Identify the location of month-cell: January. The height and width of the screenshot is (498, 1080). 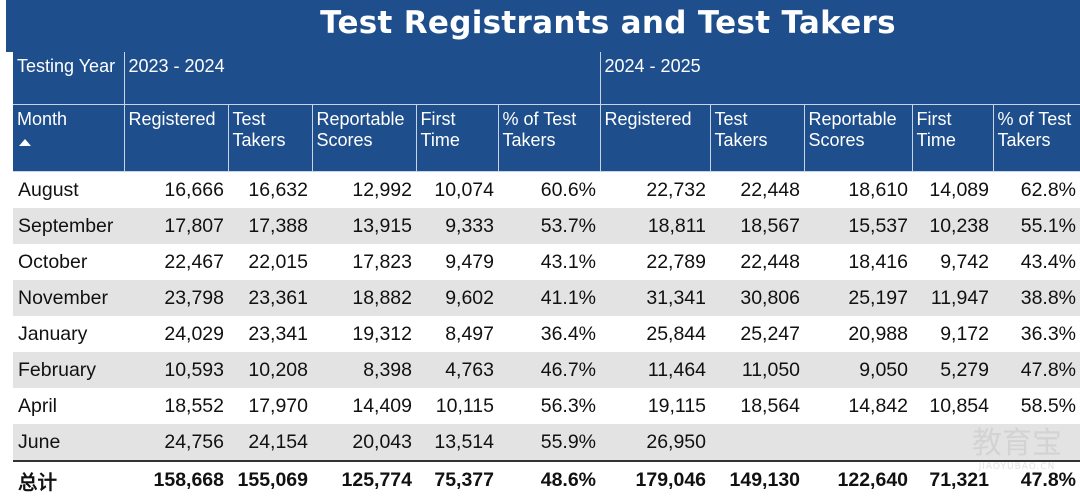
(68, 334).